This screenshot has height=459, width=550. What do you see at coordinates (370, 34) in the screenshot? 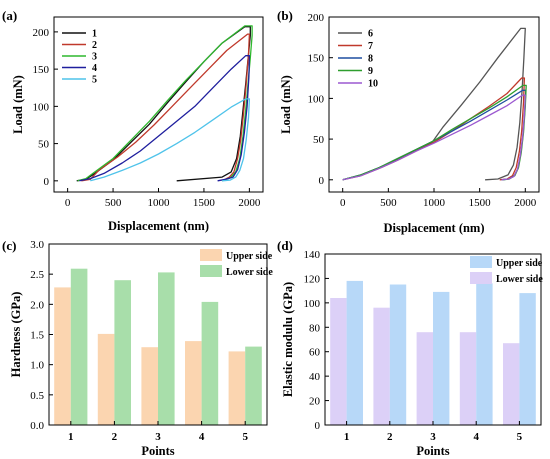
I see `legend-label-6: 6` at bounding box center [370, 34].